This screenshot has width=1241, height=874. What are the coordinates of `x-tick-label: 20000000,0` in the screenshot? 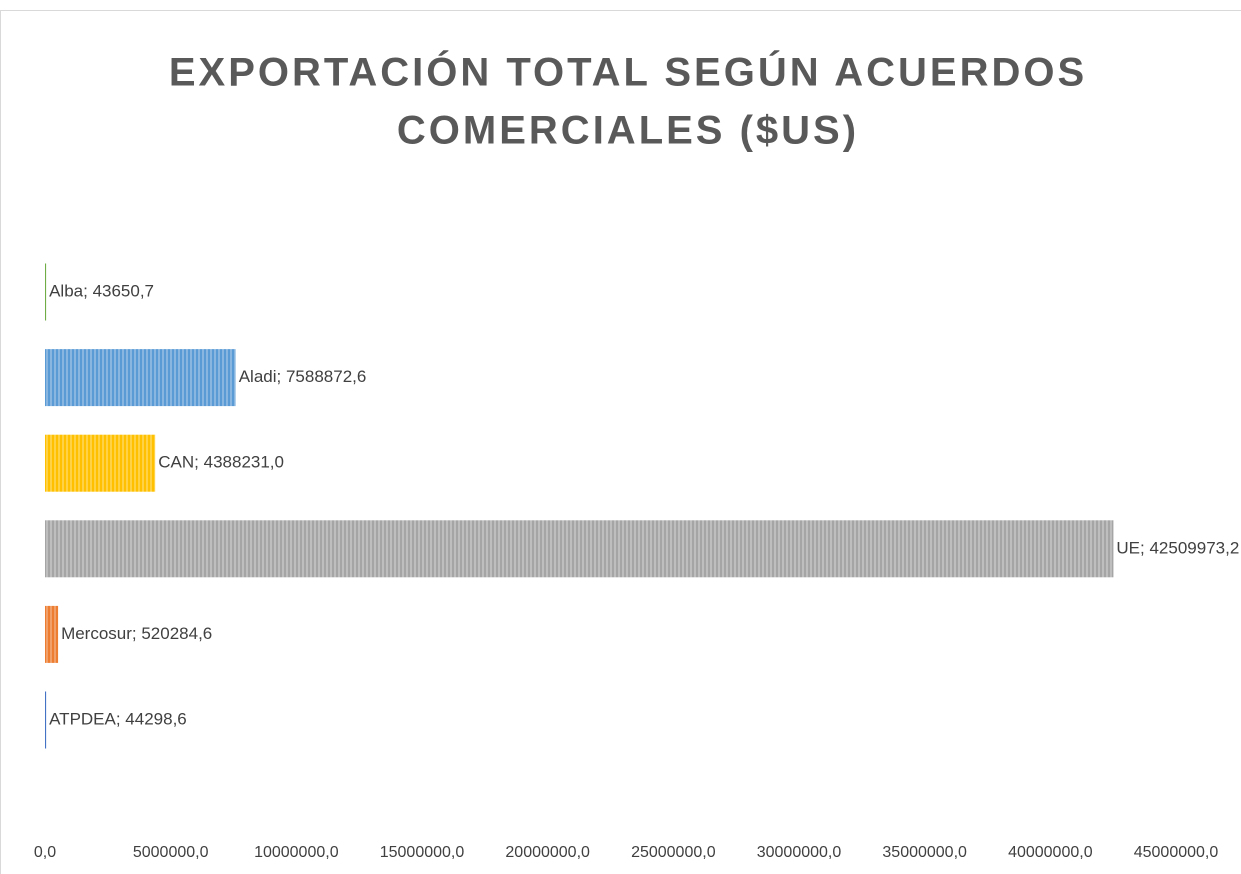 It's located at (547, 852).